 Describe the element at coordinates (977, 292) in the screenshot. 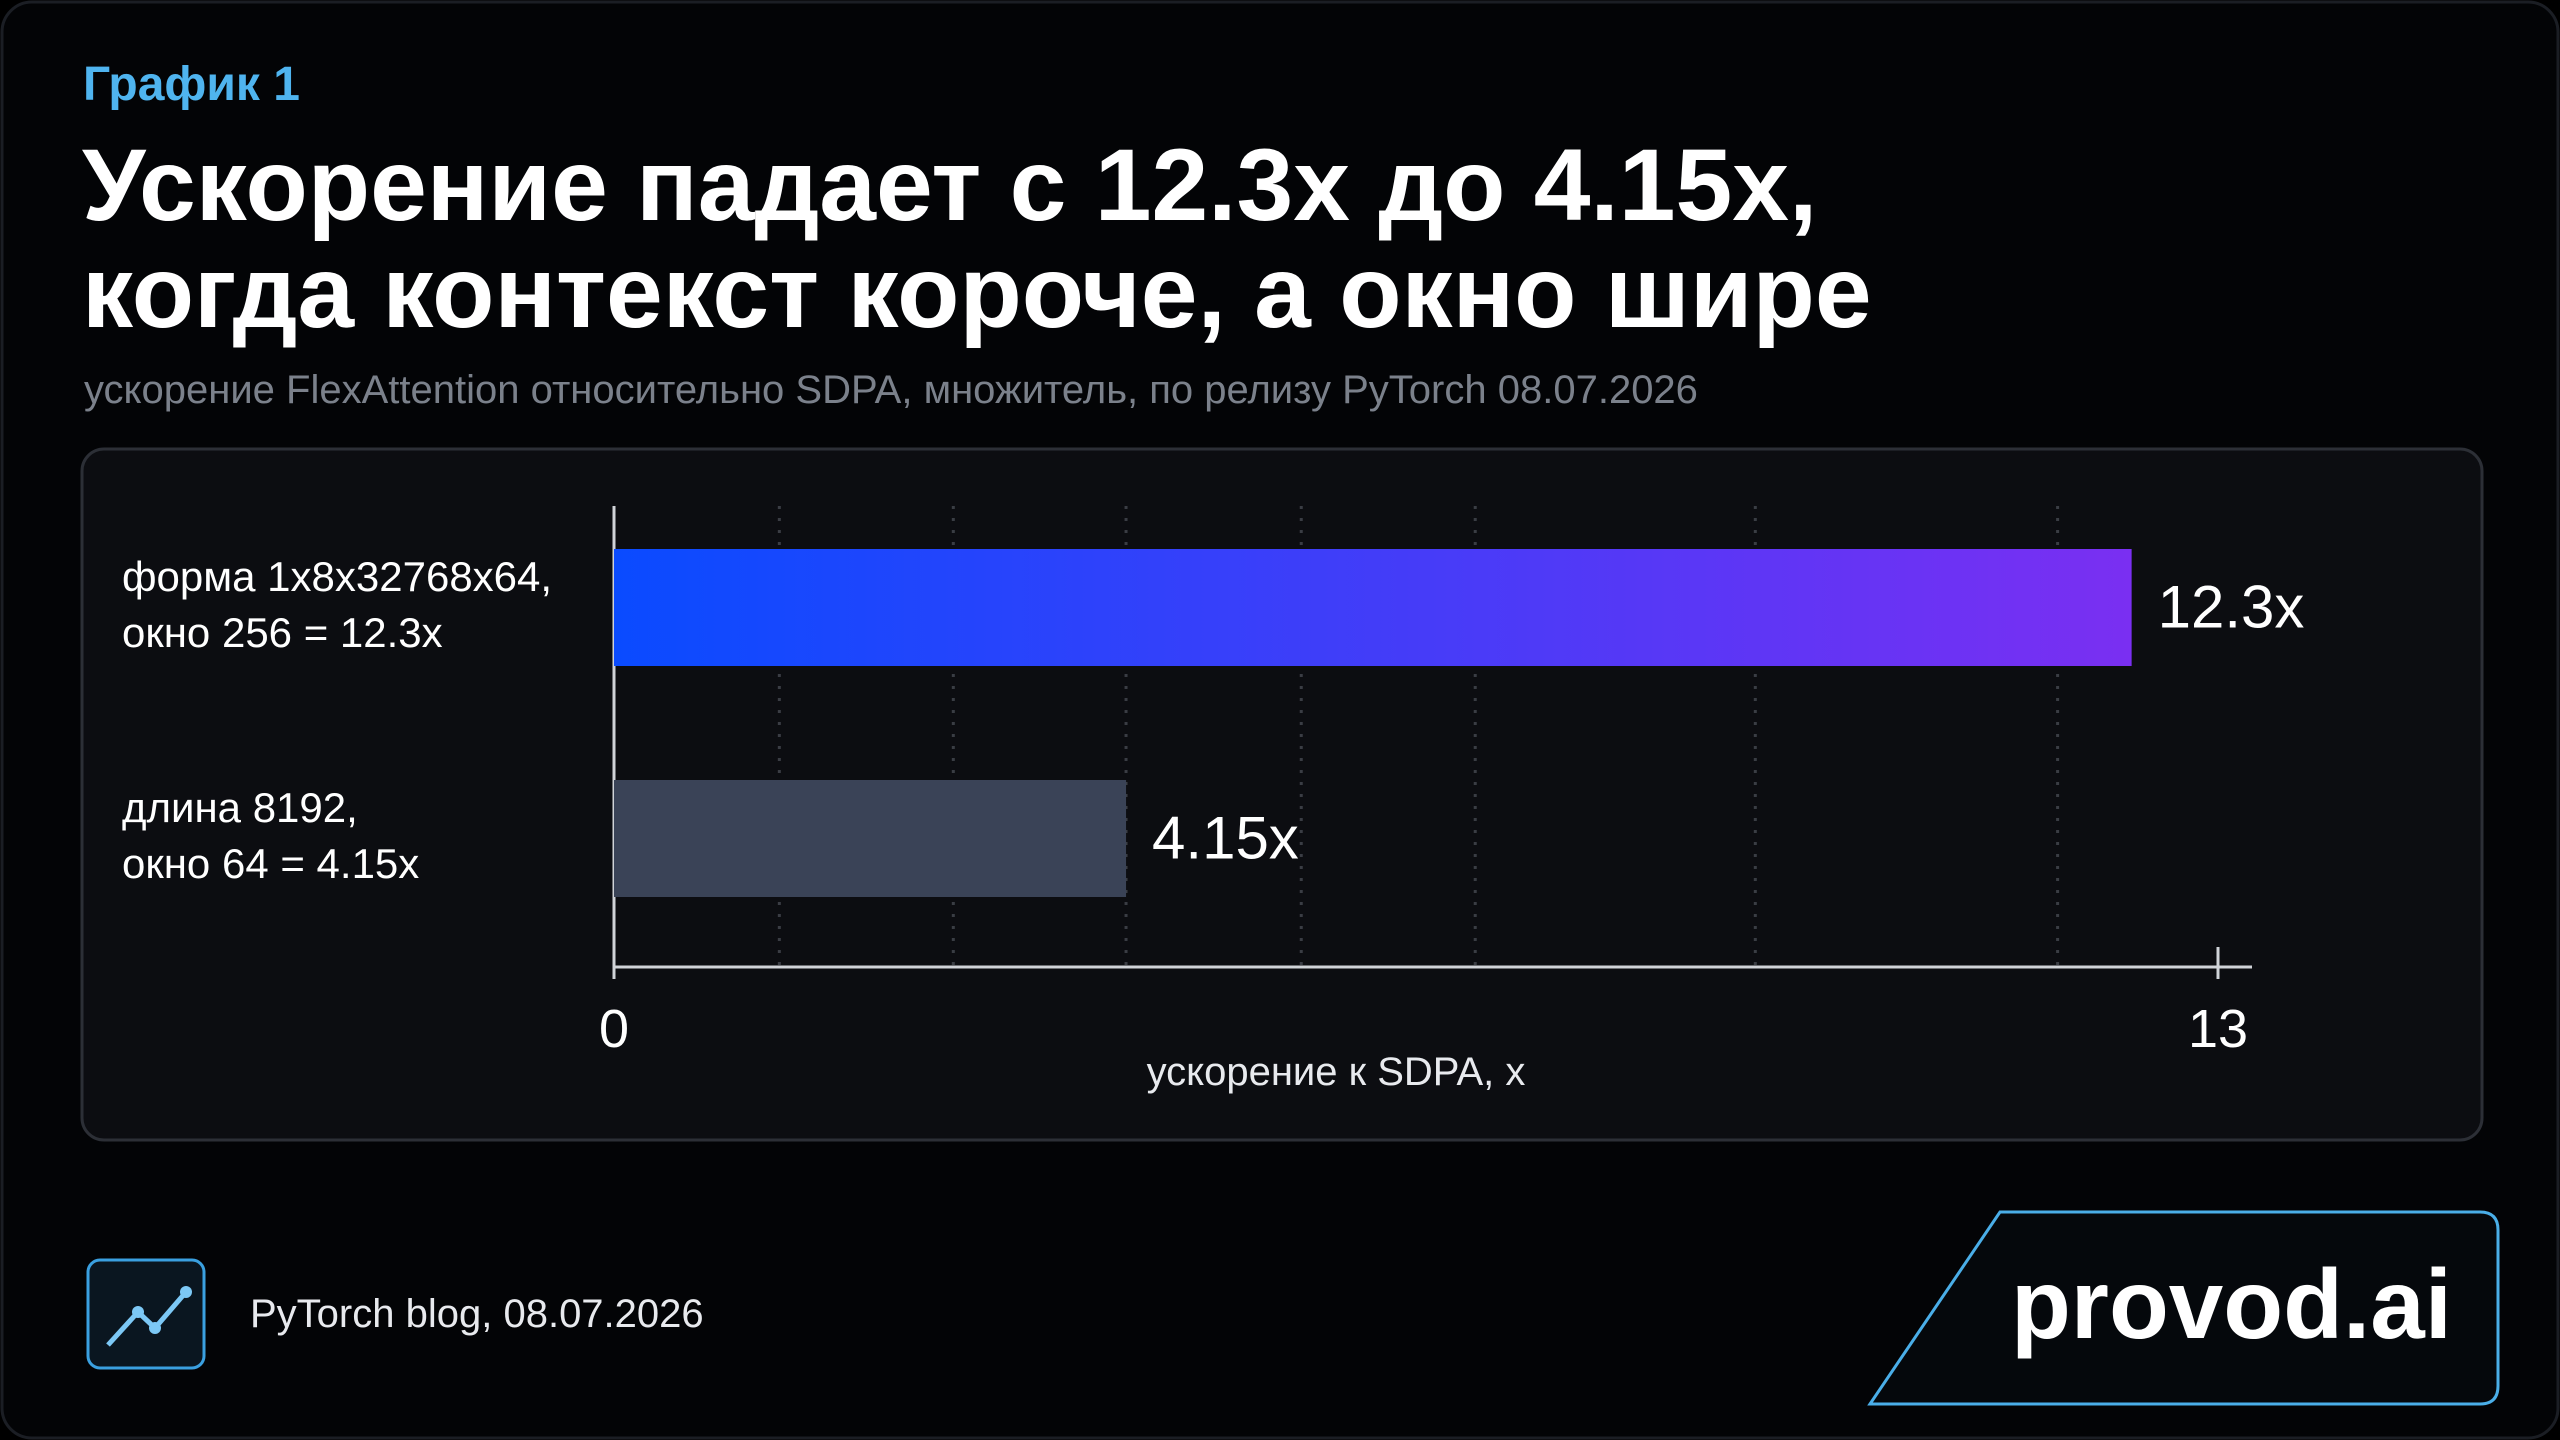

I see `title-line: когда контекст короче, а окно шире` at that location.